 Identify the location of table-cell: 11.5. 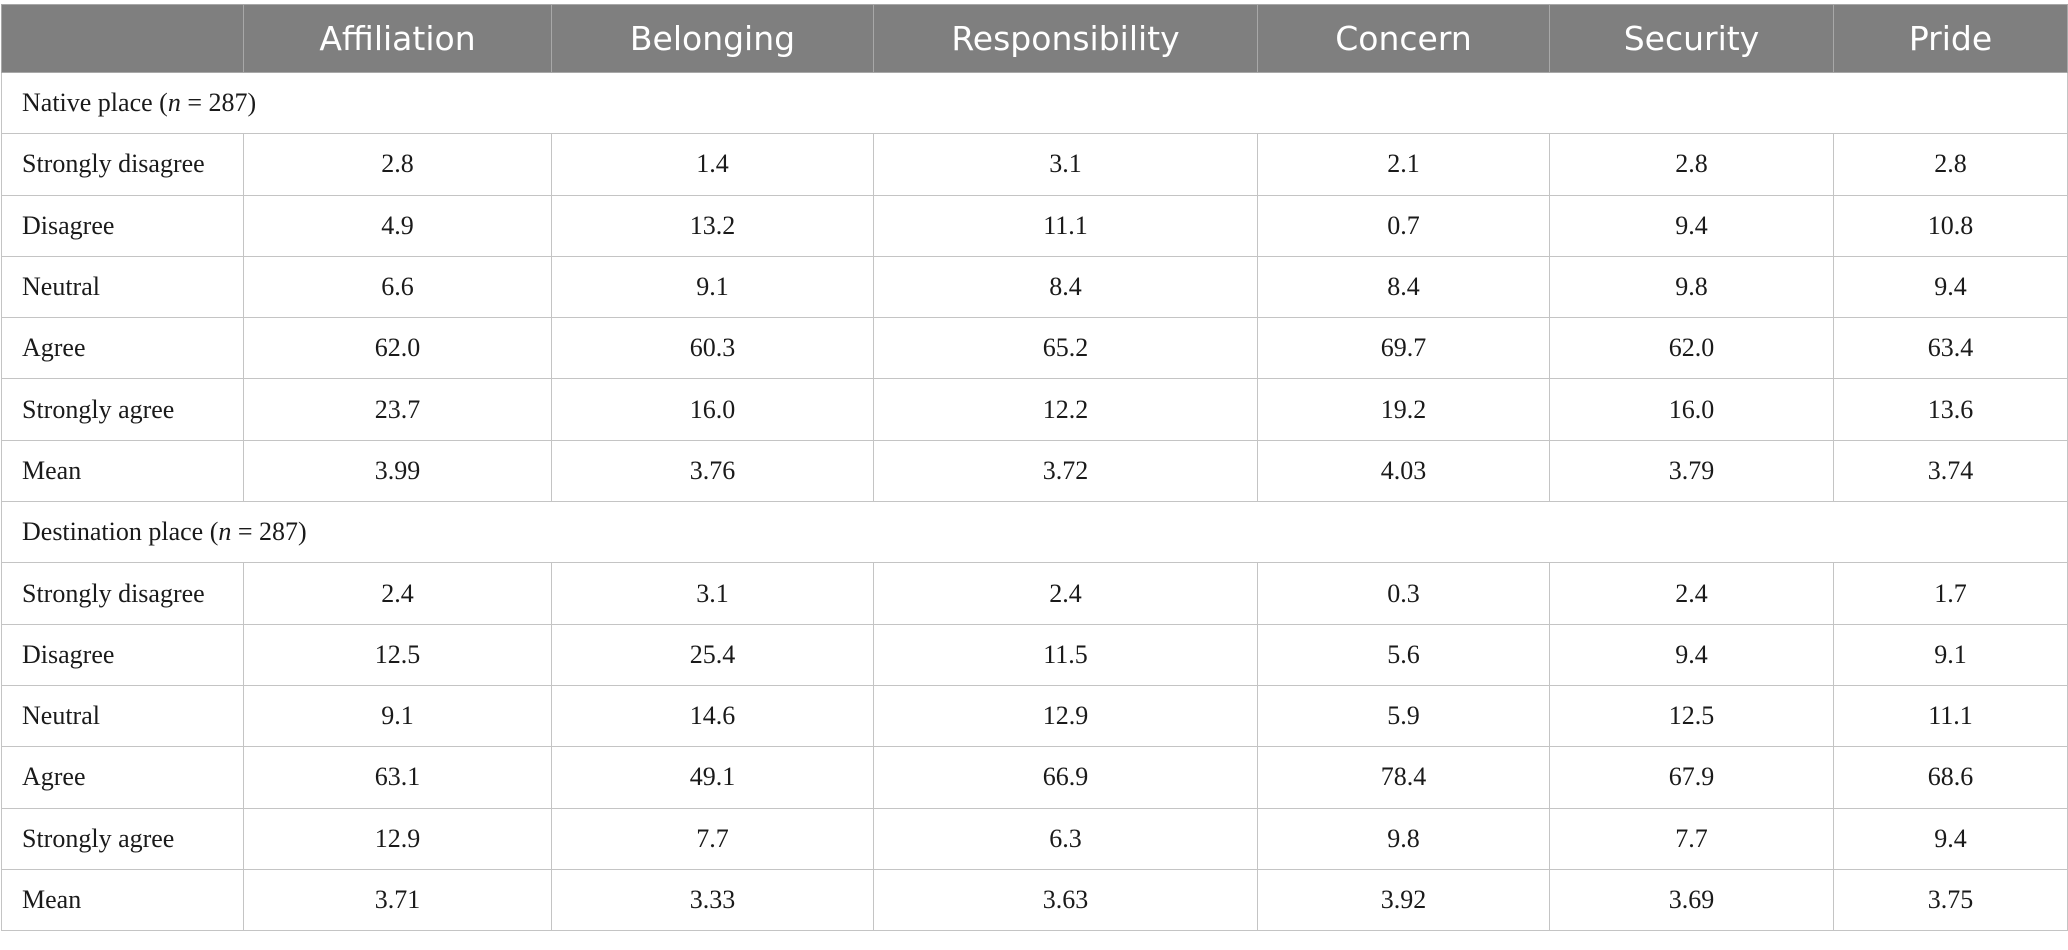
(1065, 654).